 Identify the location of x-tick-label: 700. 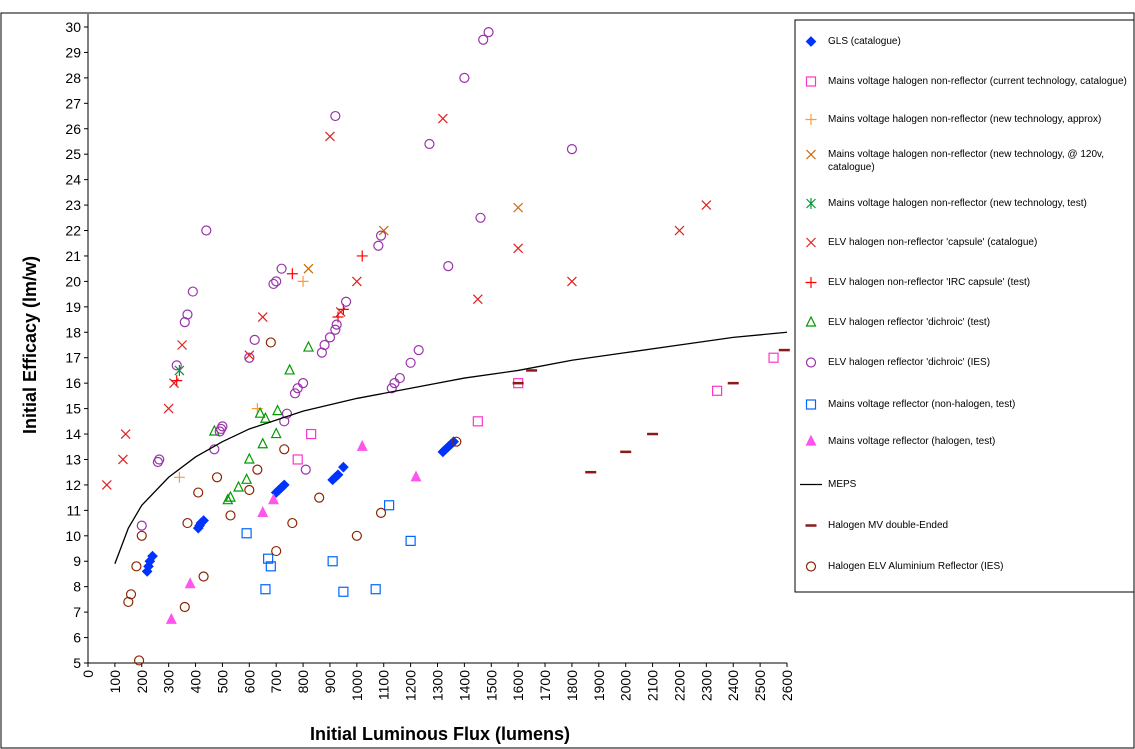
(276, 682).